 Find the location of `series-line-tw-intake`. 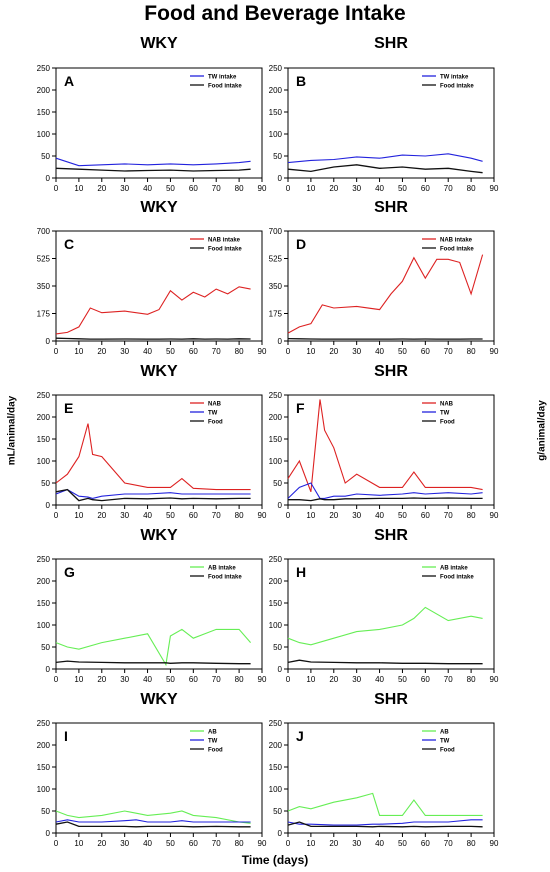

series-line-tw-intake is located at coordinates (153, 162).